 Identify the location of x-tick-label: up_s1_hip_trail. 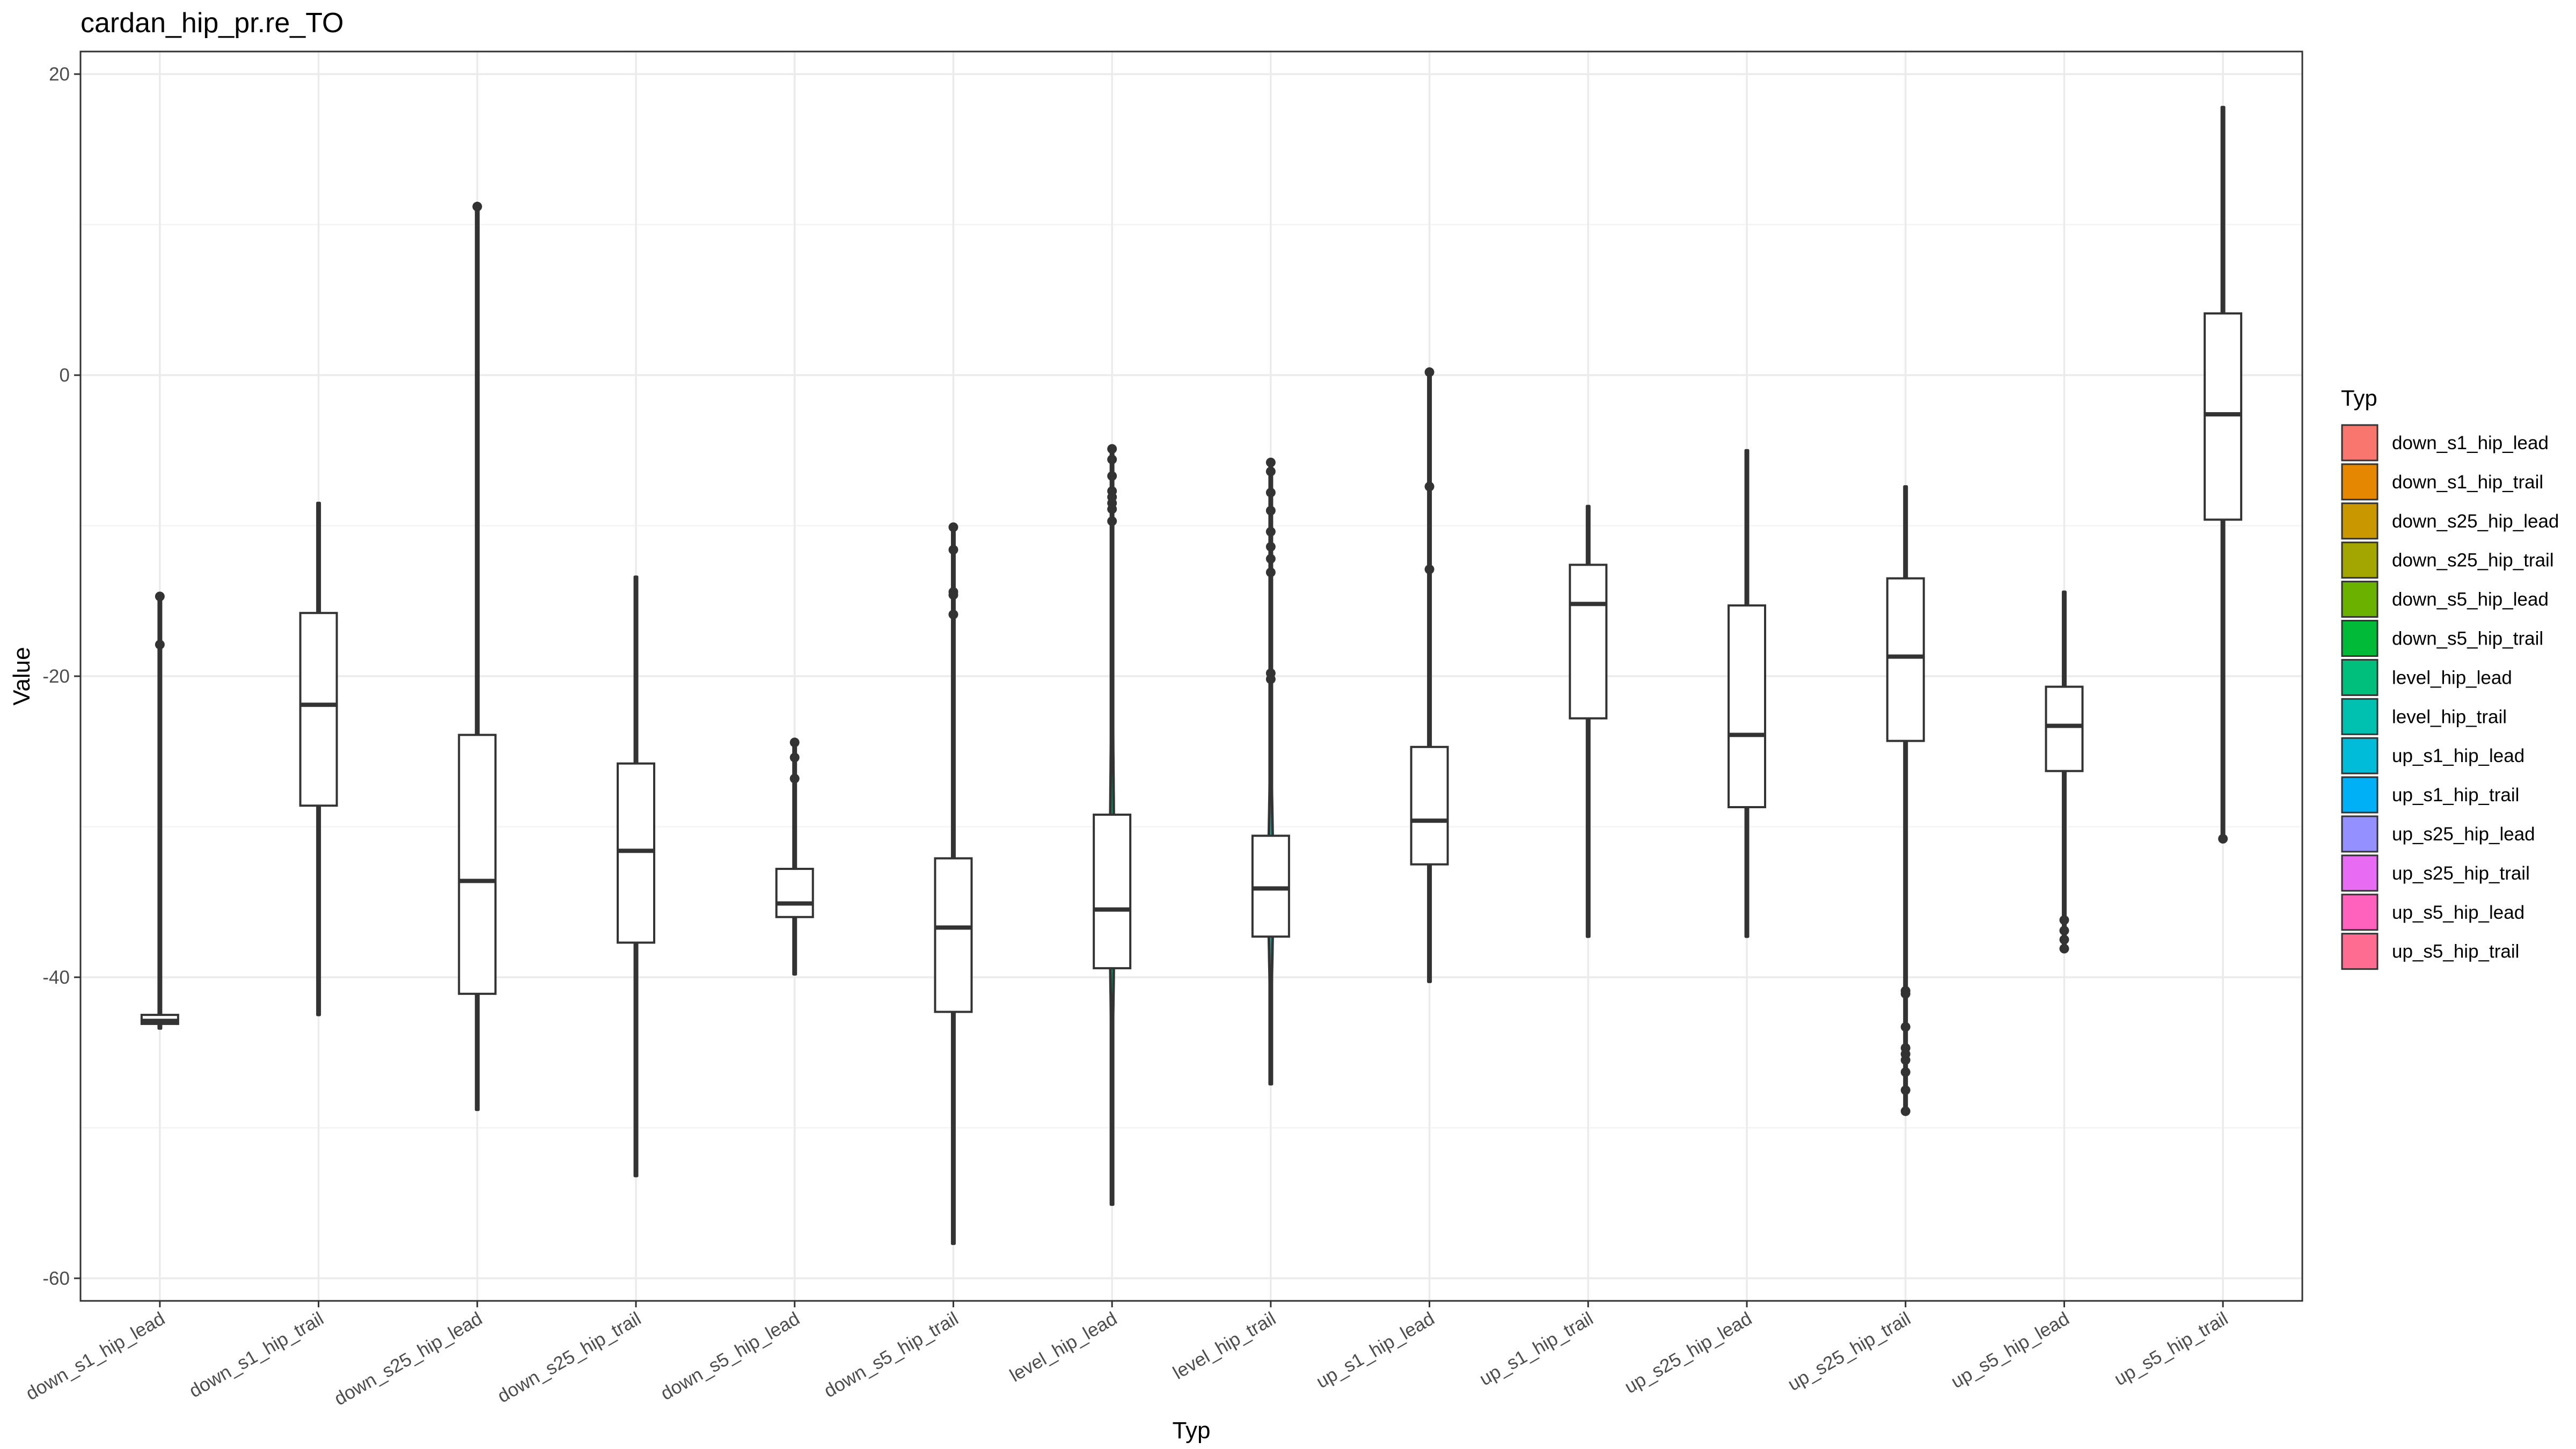
(1536, 1348).